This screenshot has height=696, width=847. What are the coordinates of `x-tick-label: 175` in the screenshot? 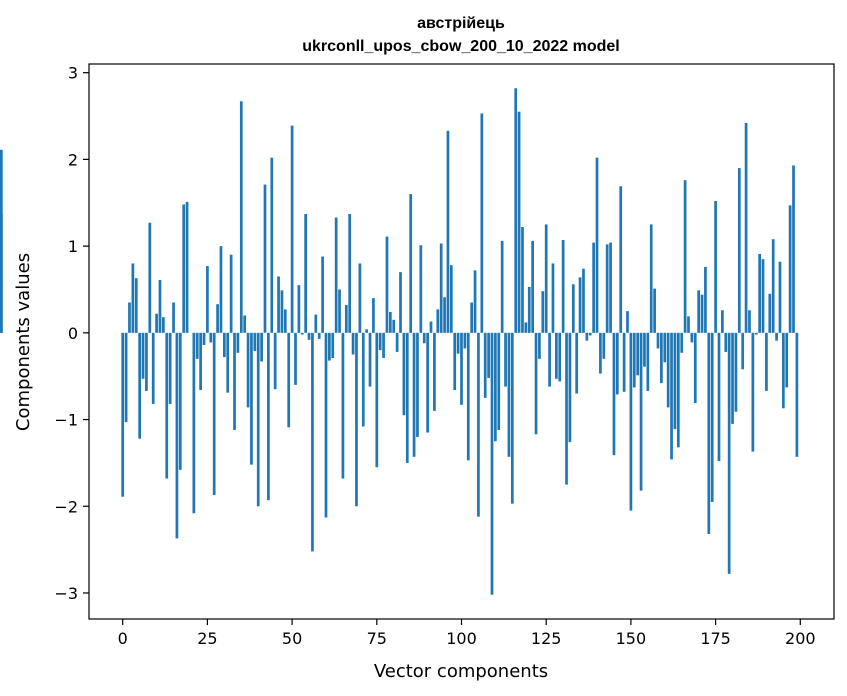 It's located at (715, 638).